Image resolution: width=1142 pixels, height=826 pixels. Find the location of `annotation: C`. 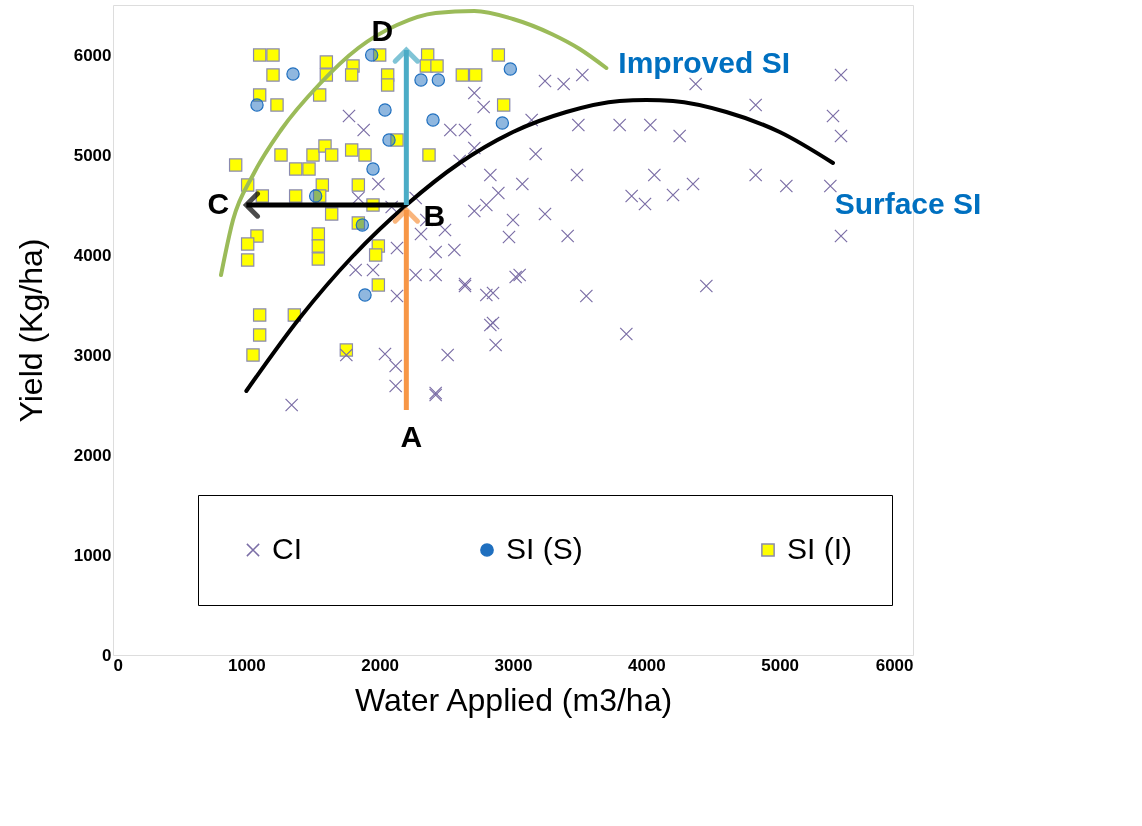

annotation: C is located at coordinates (218, 203).